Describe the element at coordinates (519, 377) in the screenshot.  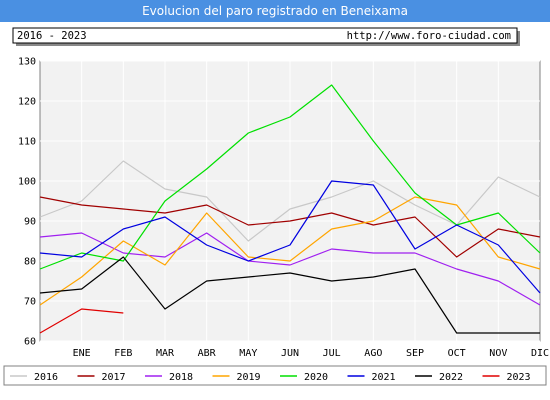
I see `legend-label-2023: 2023` at that location.